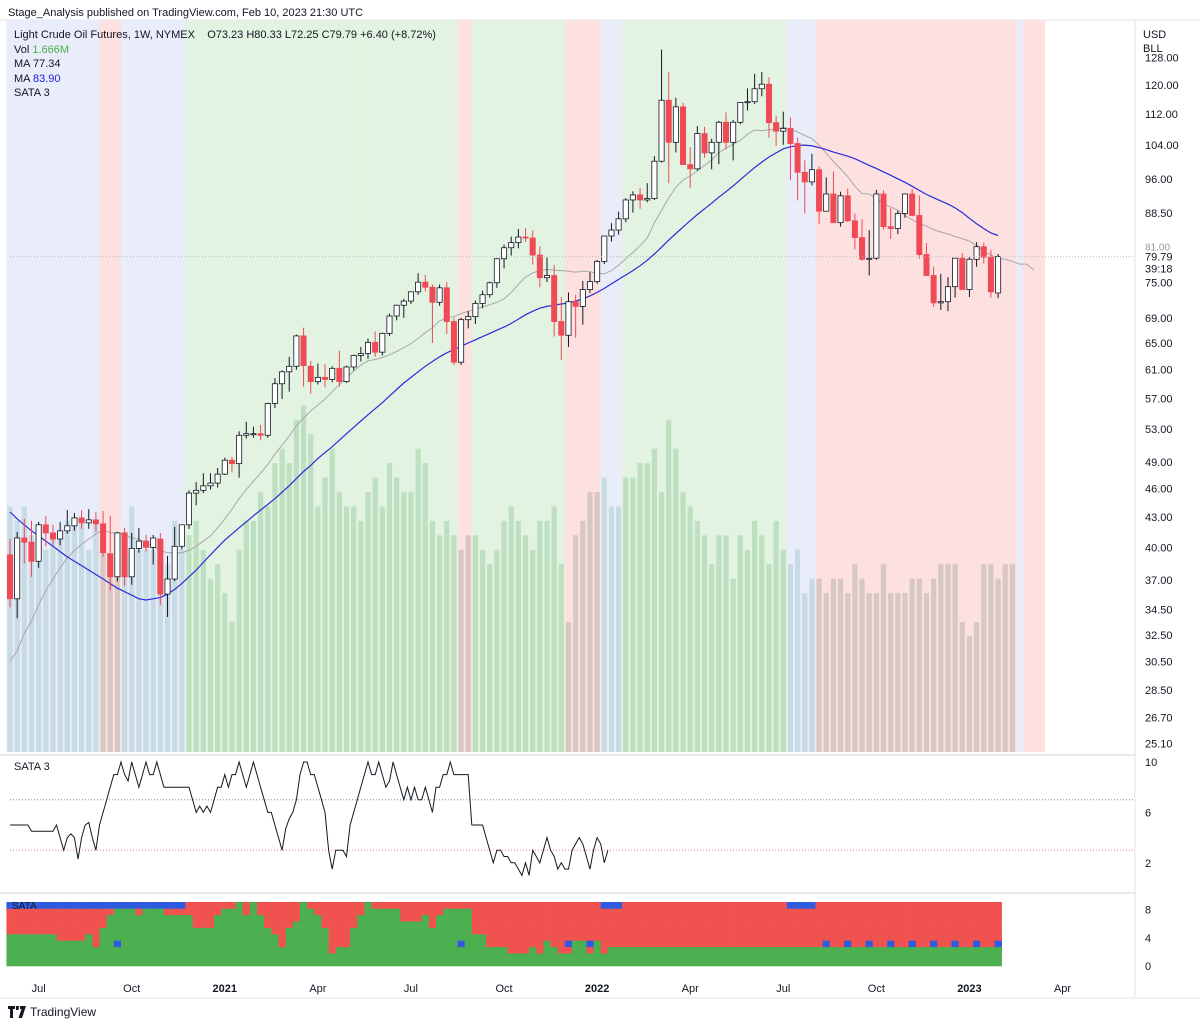  I want to click on legend-ma-slow-row: MA 83.90, so click(225, 79).